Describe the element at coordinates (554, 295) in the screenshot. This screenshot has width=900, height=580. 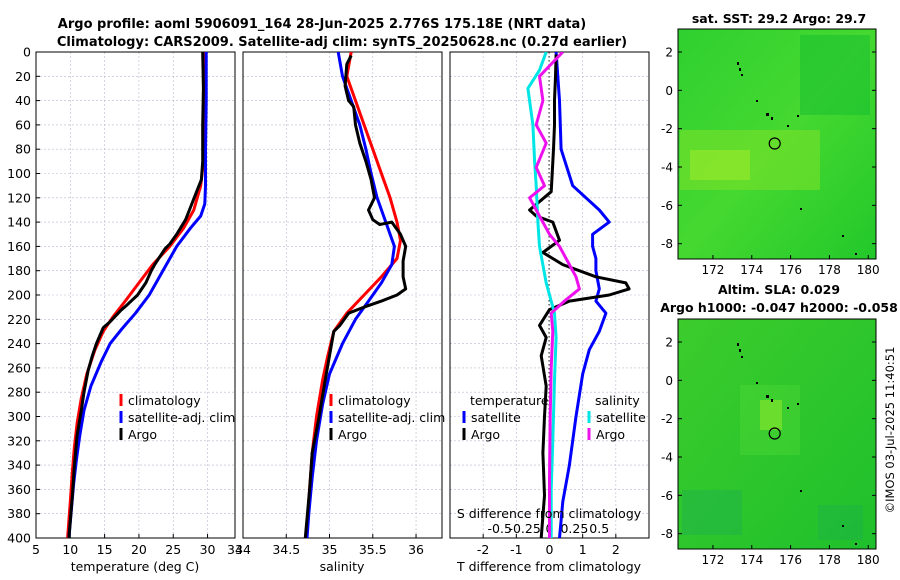
I see `series-line-s-argo` at that location.